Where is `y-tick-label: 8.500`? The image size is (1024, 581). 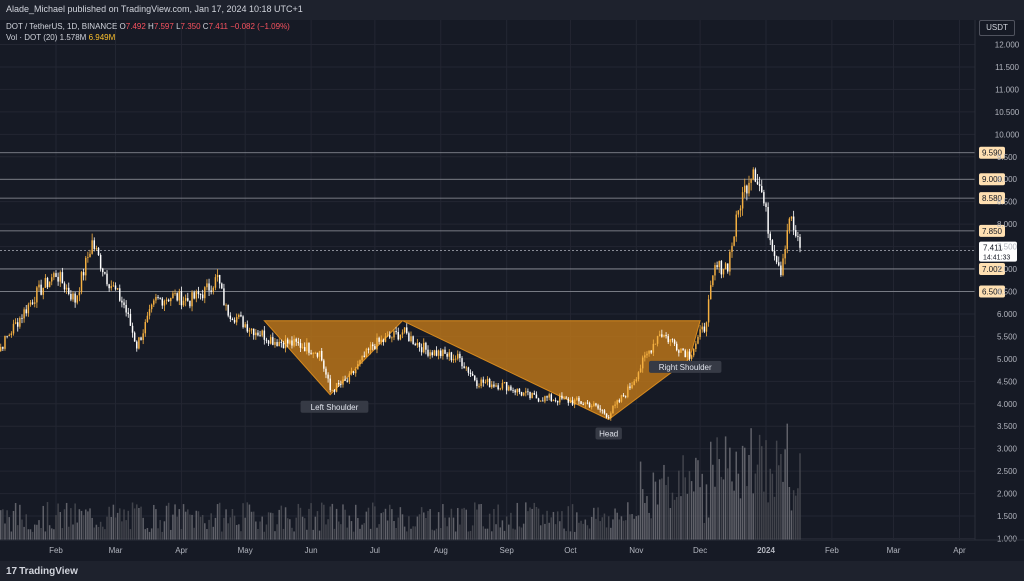
y-tick-label: 8.500 is located at coordinates (1007, 202).